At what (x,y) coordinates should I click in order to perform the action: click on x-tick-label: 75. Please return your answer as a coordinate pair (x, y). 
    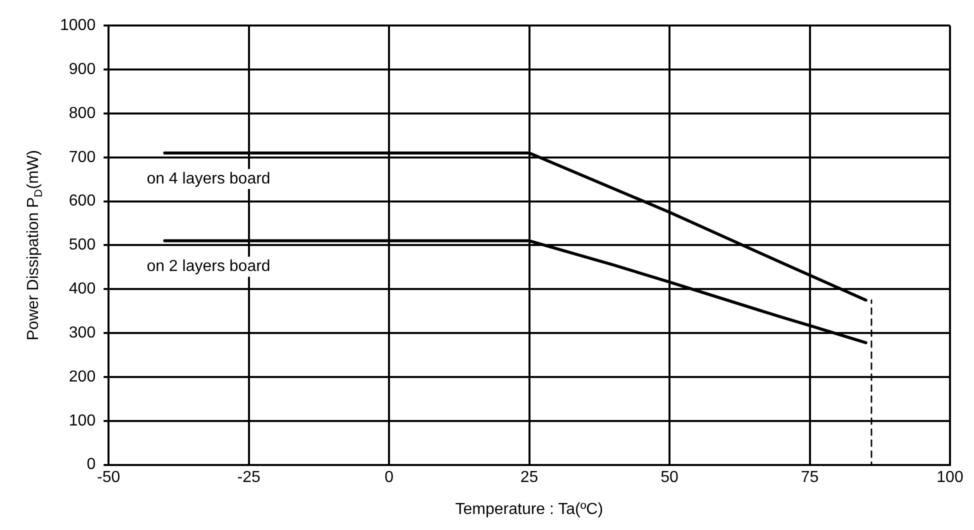
    Looking at the image, I should click on (809, 477).